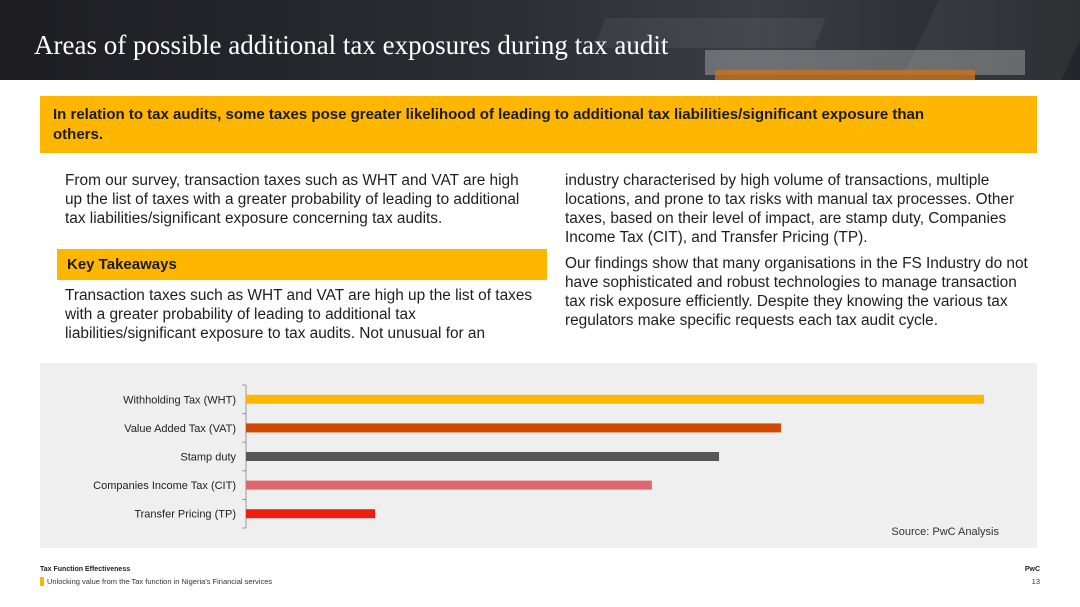  I want to click on category-label: Value Added Tax (VAT), so click(180, 429).